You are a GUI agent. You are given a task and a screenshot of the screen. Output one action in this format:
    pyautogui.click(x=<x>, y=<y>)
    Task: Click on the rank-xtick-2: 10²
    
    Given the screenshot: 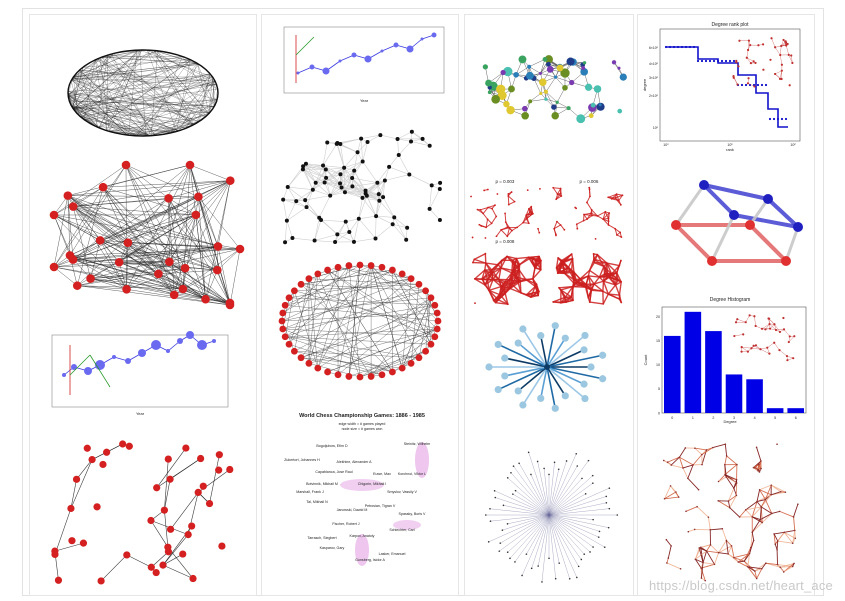 What is the action you would take?
    pyautogui.click(x=793, y=145)
    